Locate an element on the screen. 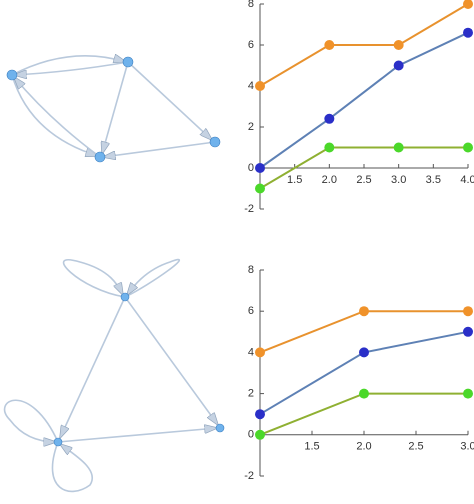  x-tick-label: 4.0 is located at coordinates (467, 180).